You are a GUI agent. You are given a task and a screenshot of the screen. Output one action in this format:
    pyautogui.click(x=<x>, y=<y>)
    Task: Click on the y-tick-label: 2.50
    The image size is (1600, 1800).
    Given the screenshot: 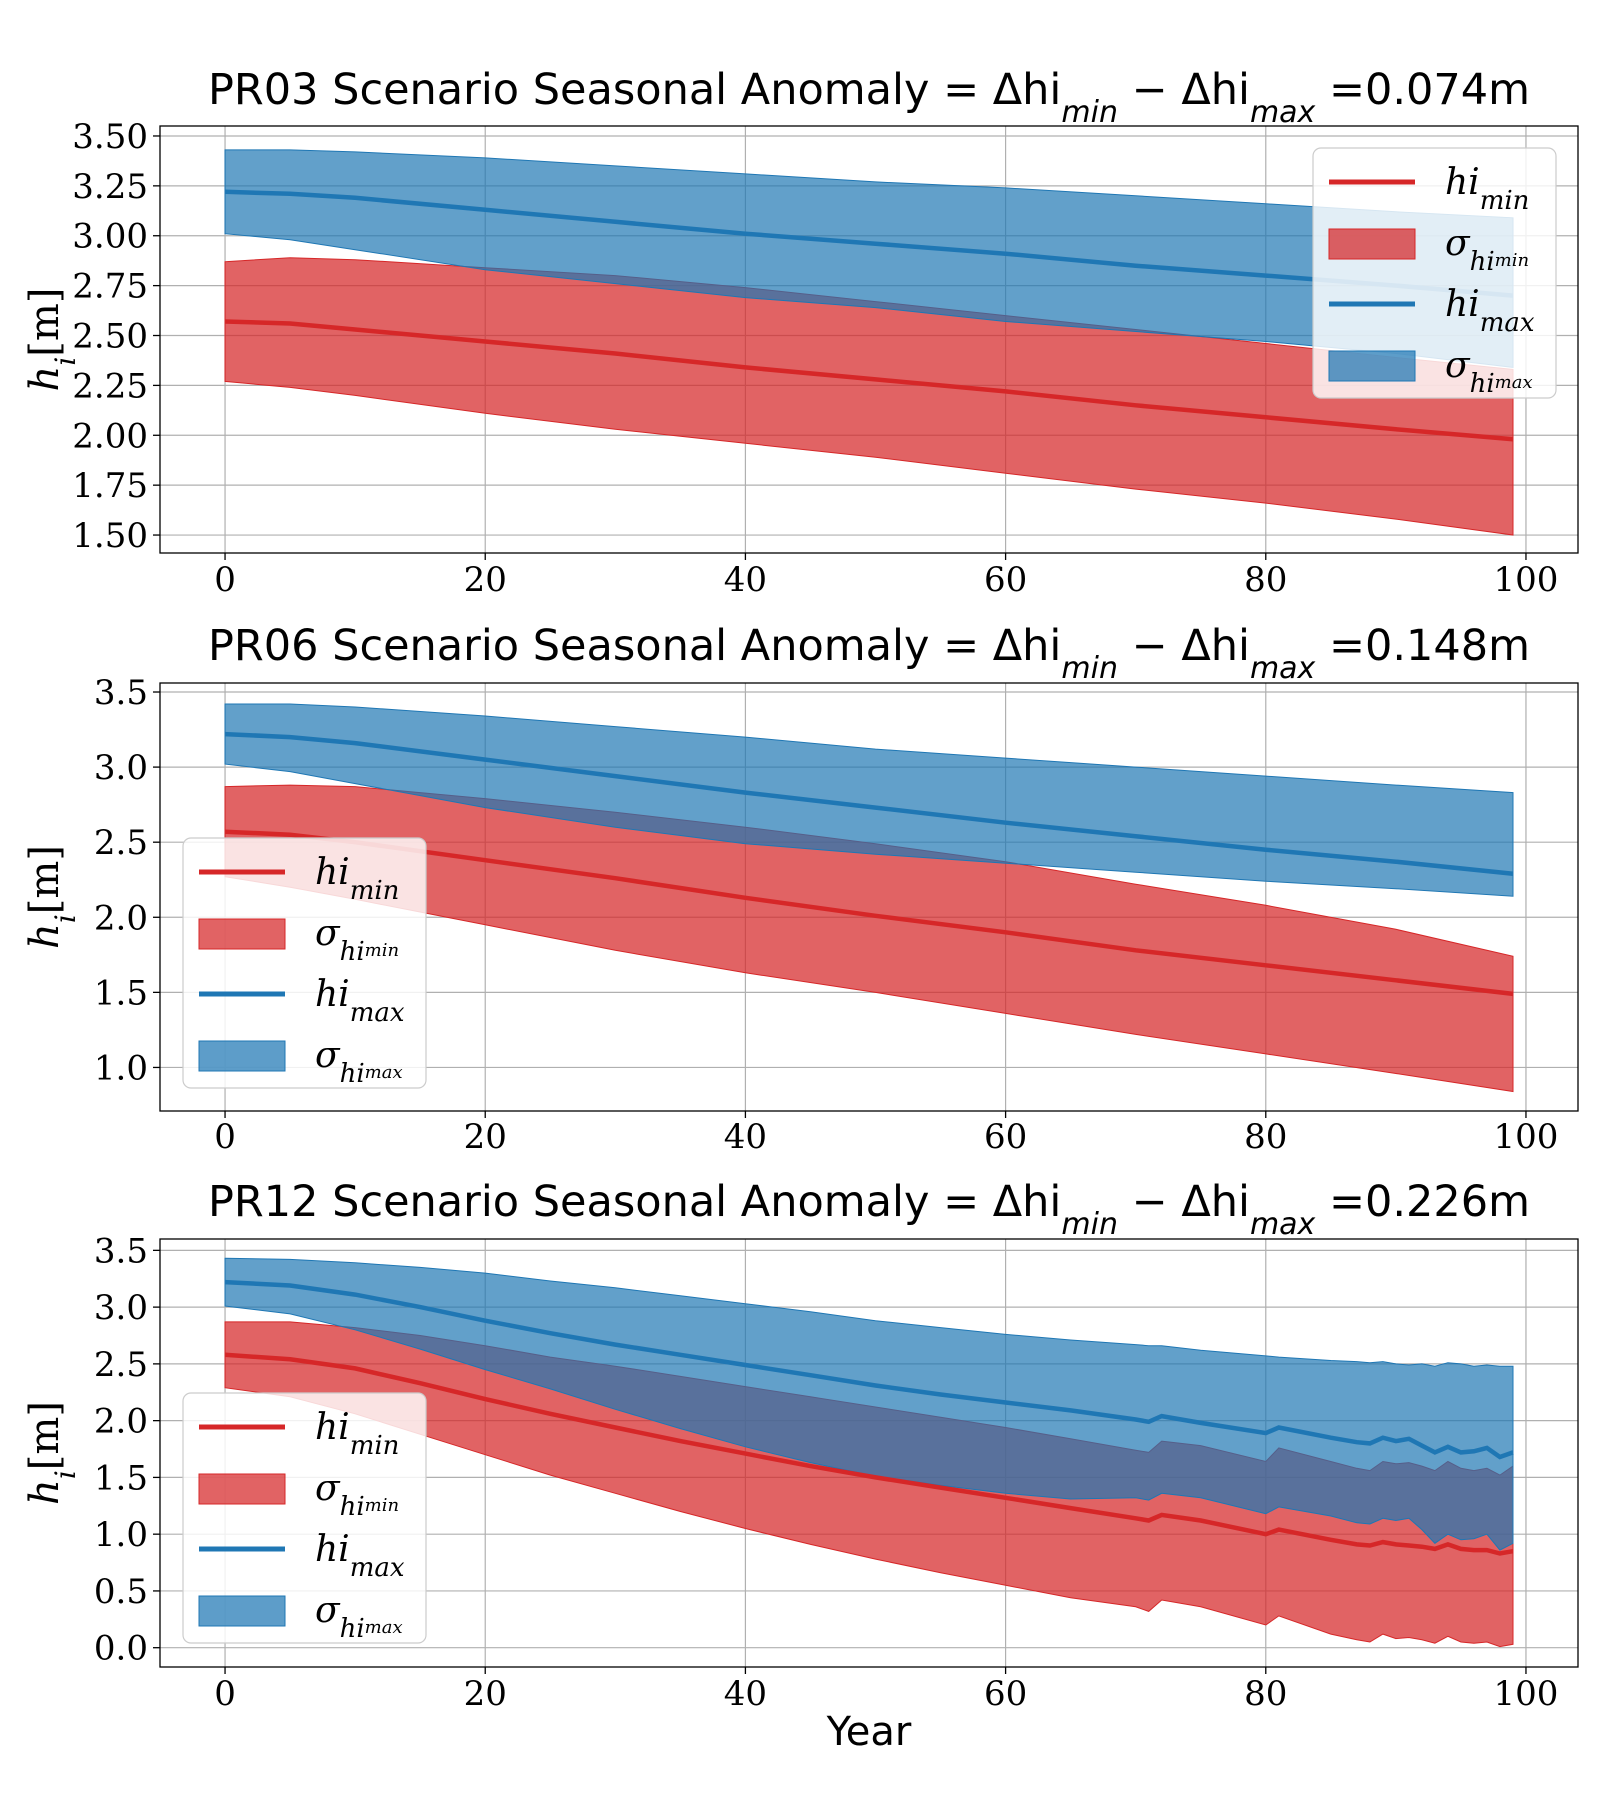 What is the action you would take?
    pyautogui.click(x=110, y=337)
    